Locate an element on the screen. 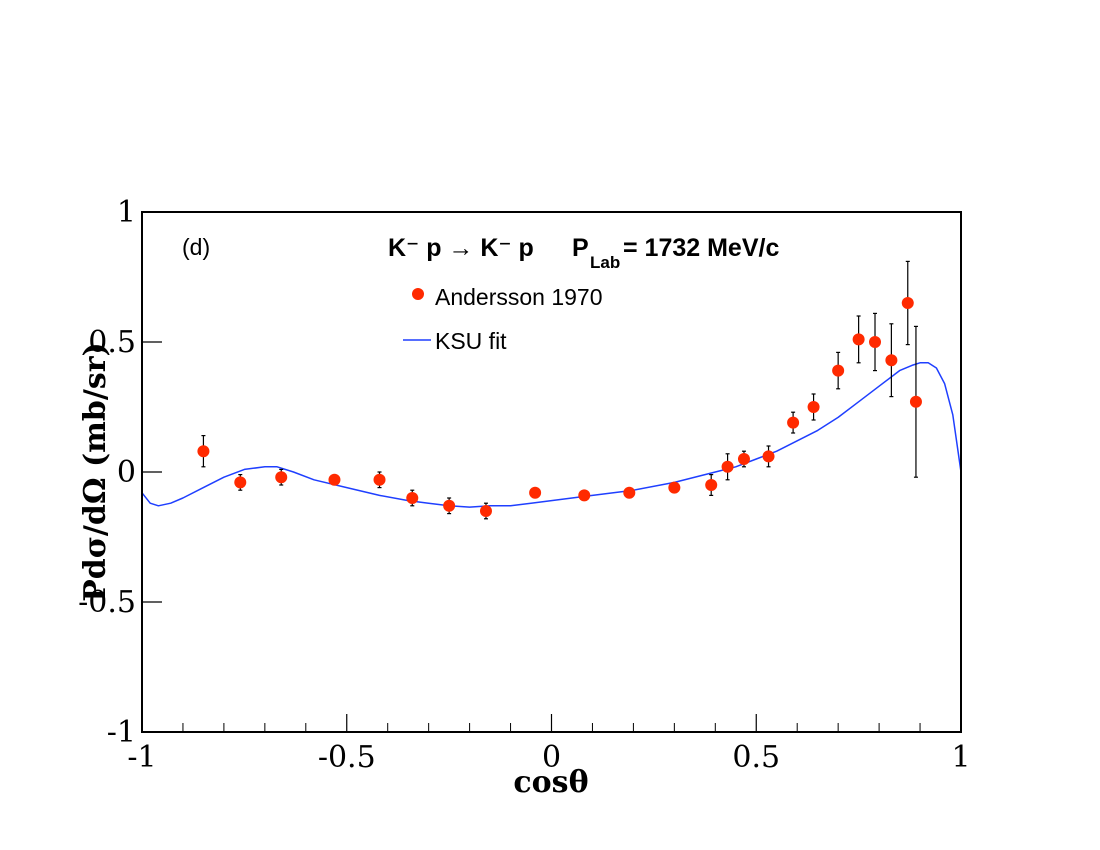  y-tick-label: -0.5 is located at coordinates (107, 602).